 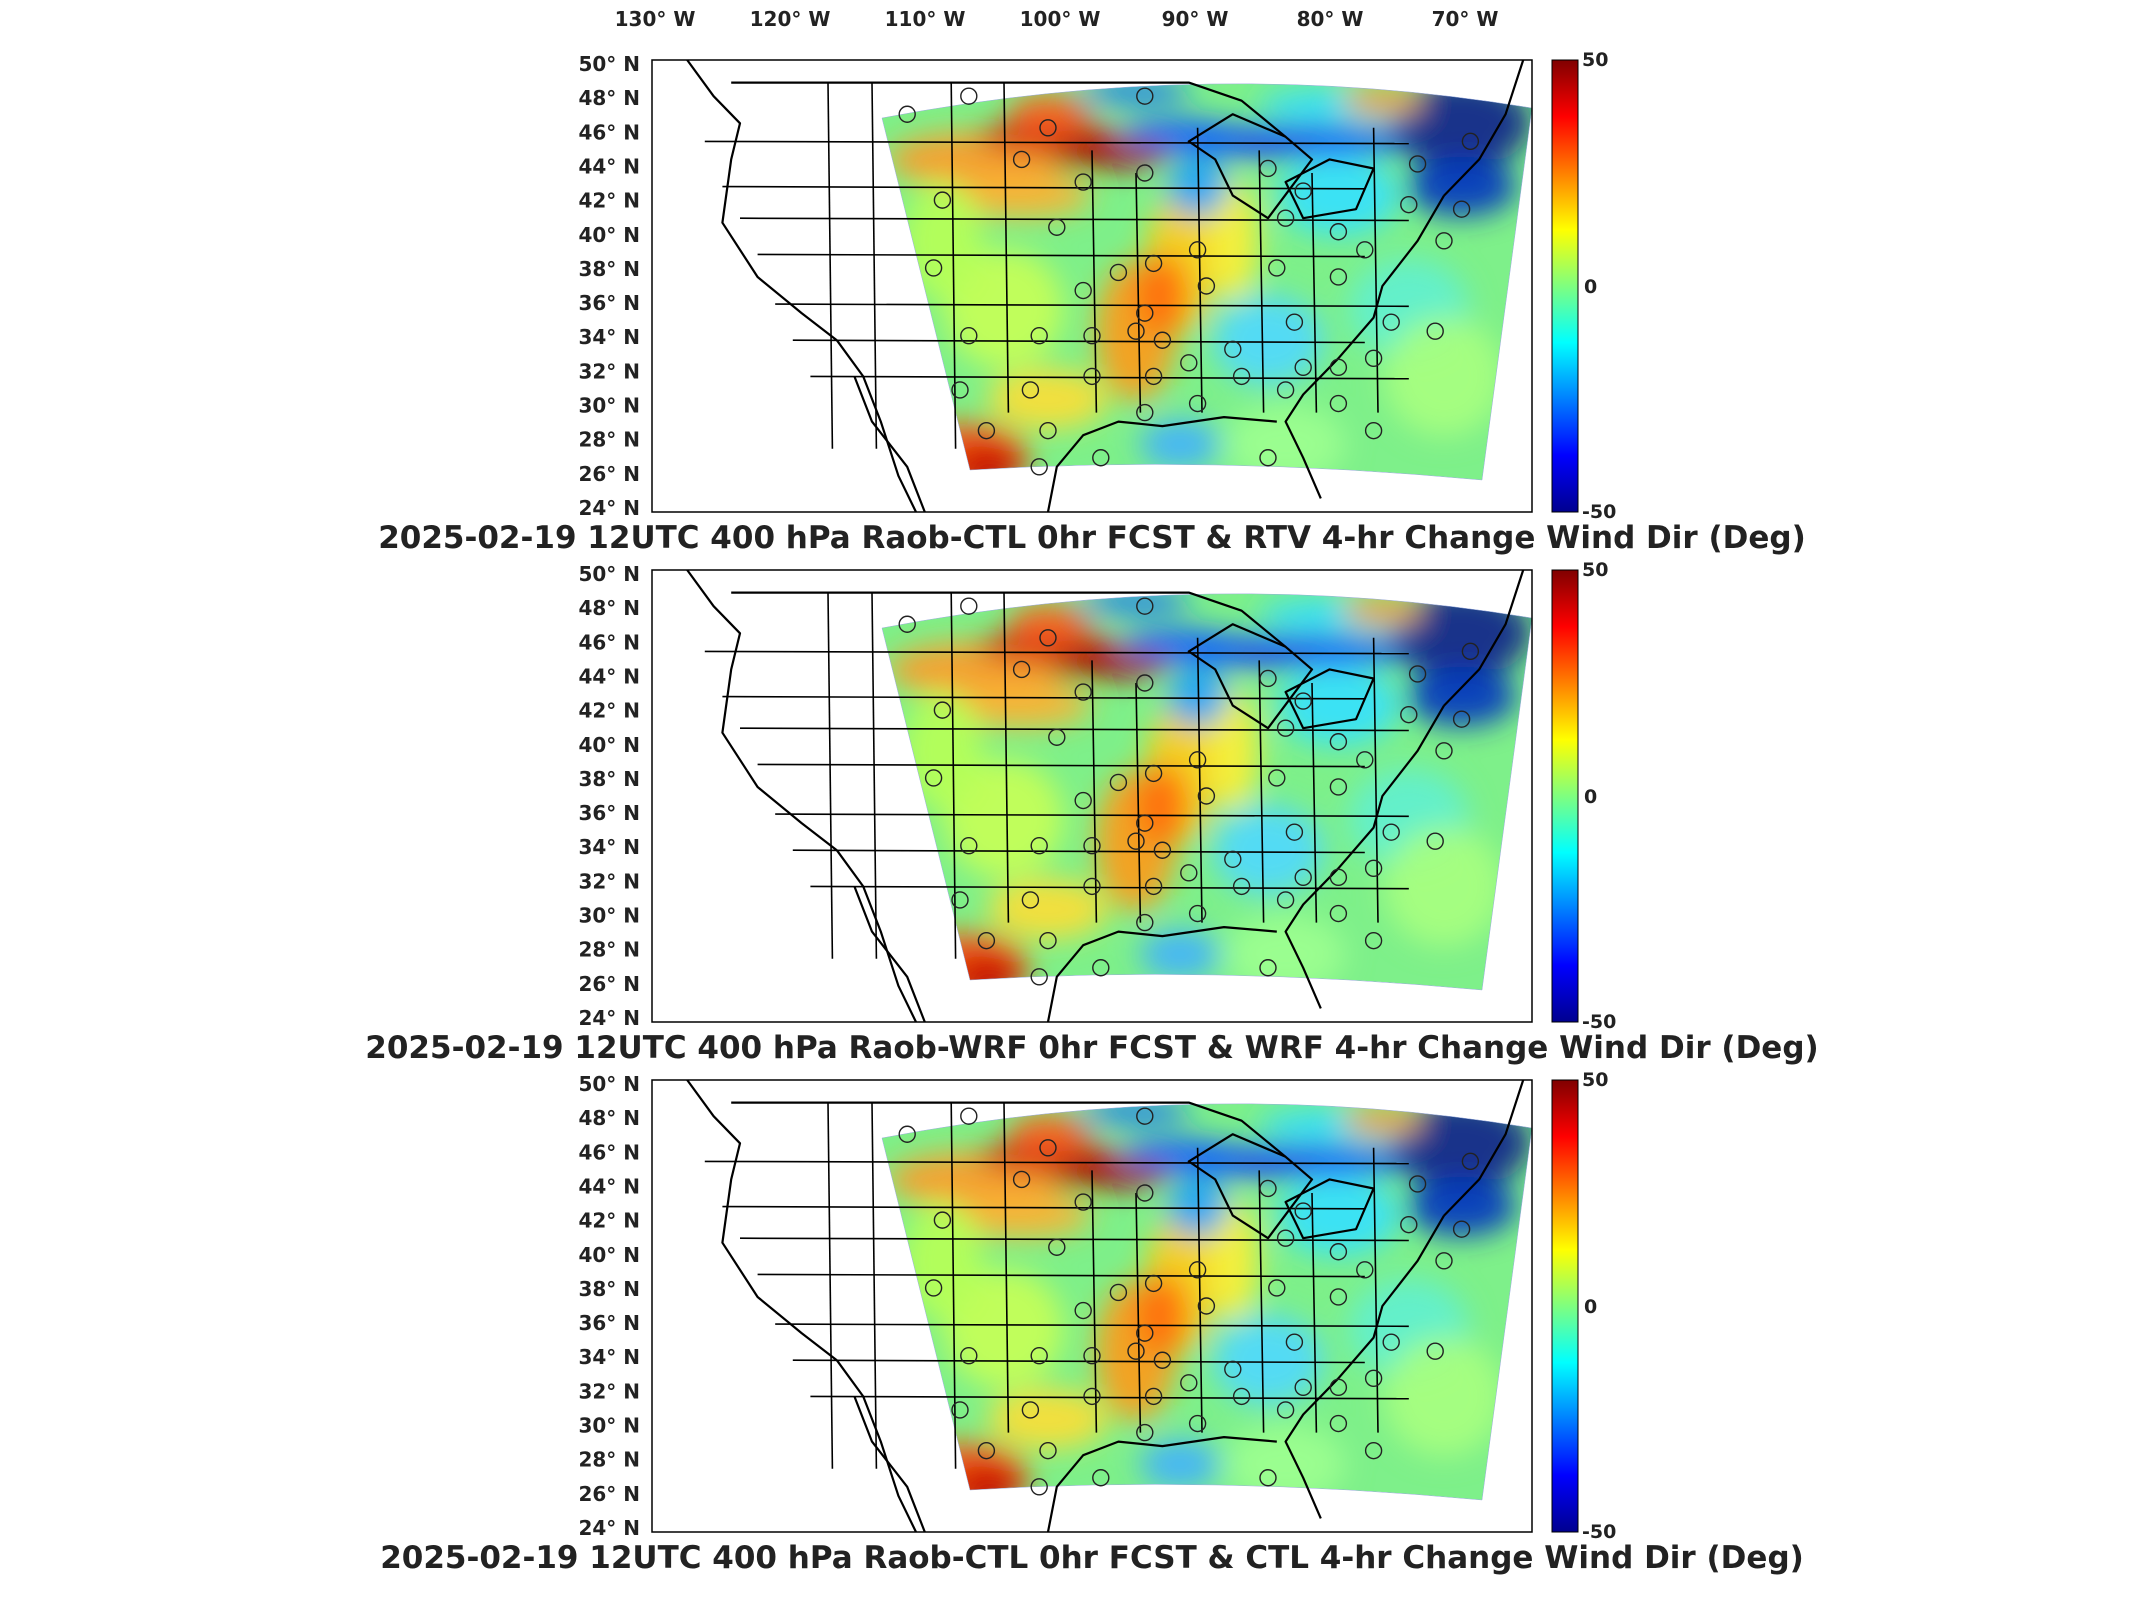 I want to click on lon-label: 100° W, so click(x=1060, y=19).